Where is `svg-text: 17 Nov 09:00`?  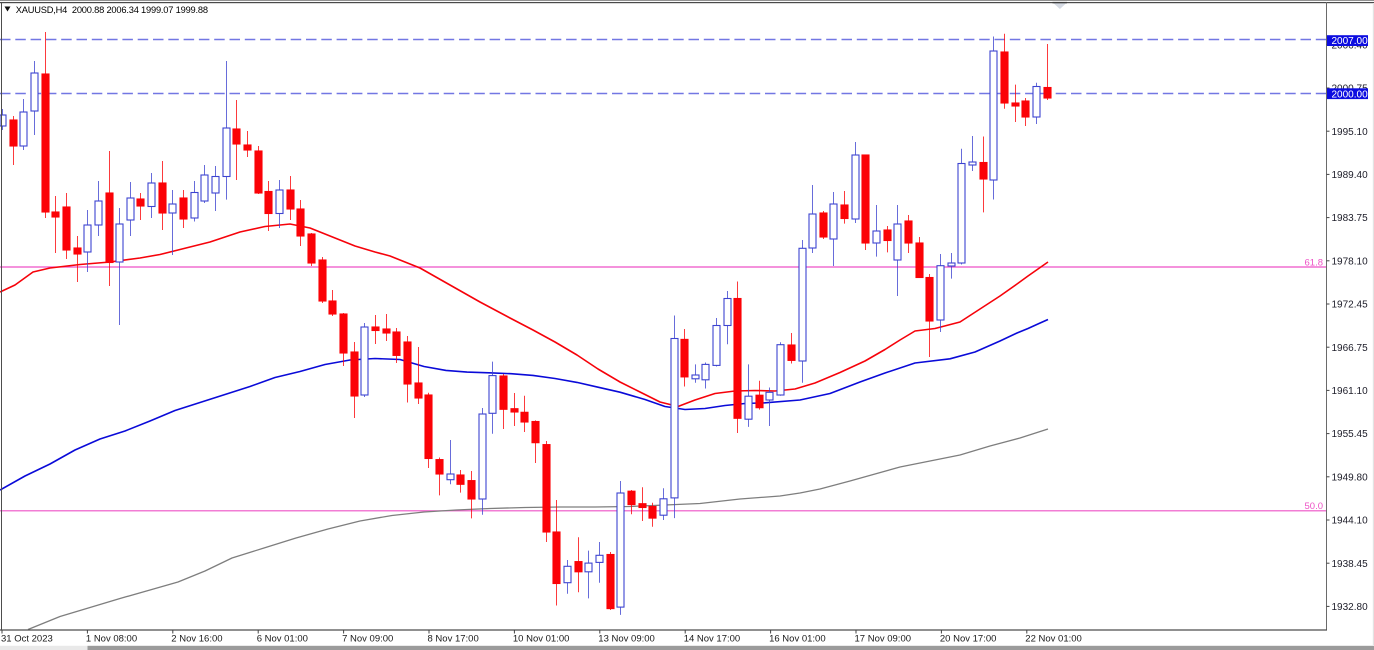
svg-text: 17 Nov 09:00 is located at coordinates (883, 639).